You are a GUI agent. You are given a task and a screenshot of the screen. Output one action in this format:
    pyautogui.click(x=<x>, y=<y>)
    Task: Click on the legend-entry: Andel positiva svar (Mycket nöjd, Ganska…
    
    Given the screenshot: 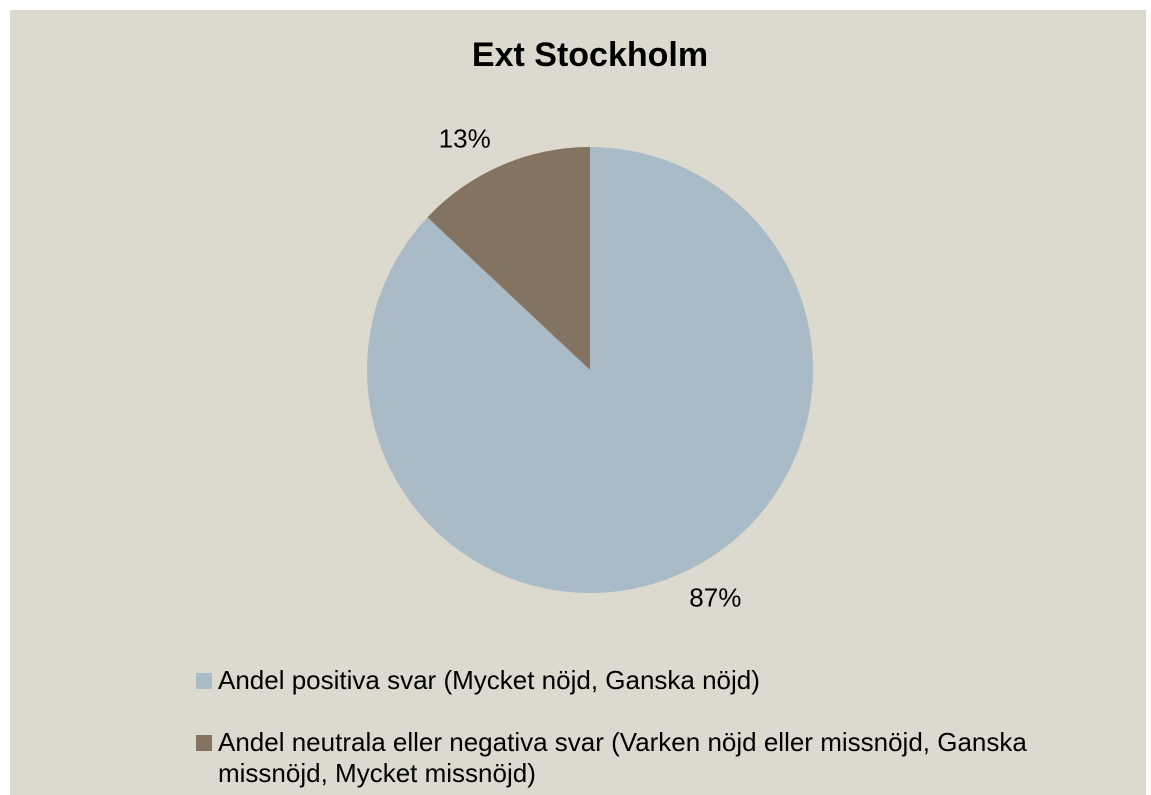 What is the action you would take?
    pyautogui.click(x=632, y=680)
    